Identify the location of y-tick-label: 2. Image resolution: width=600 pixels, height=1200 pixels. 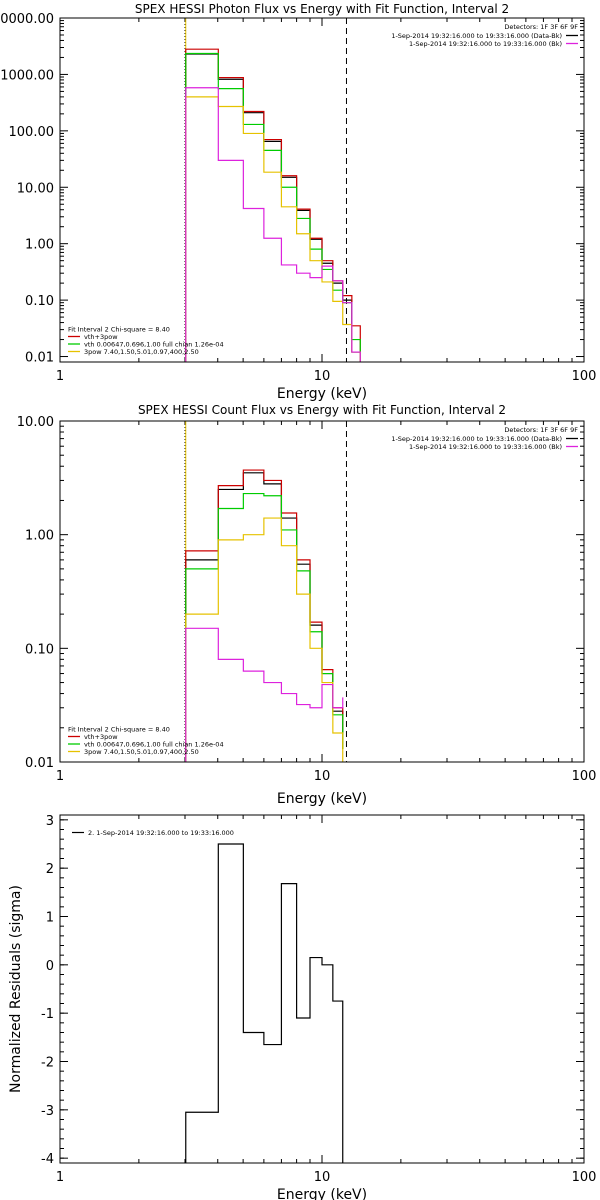
(50, 869).